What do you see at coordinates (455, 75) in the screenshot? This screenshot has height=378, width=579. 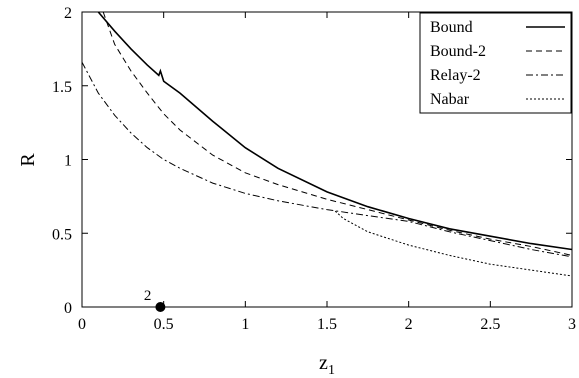 I see `legend-label: Relay-2` at bounding box center [455, 75].